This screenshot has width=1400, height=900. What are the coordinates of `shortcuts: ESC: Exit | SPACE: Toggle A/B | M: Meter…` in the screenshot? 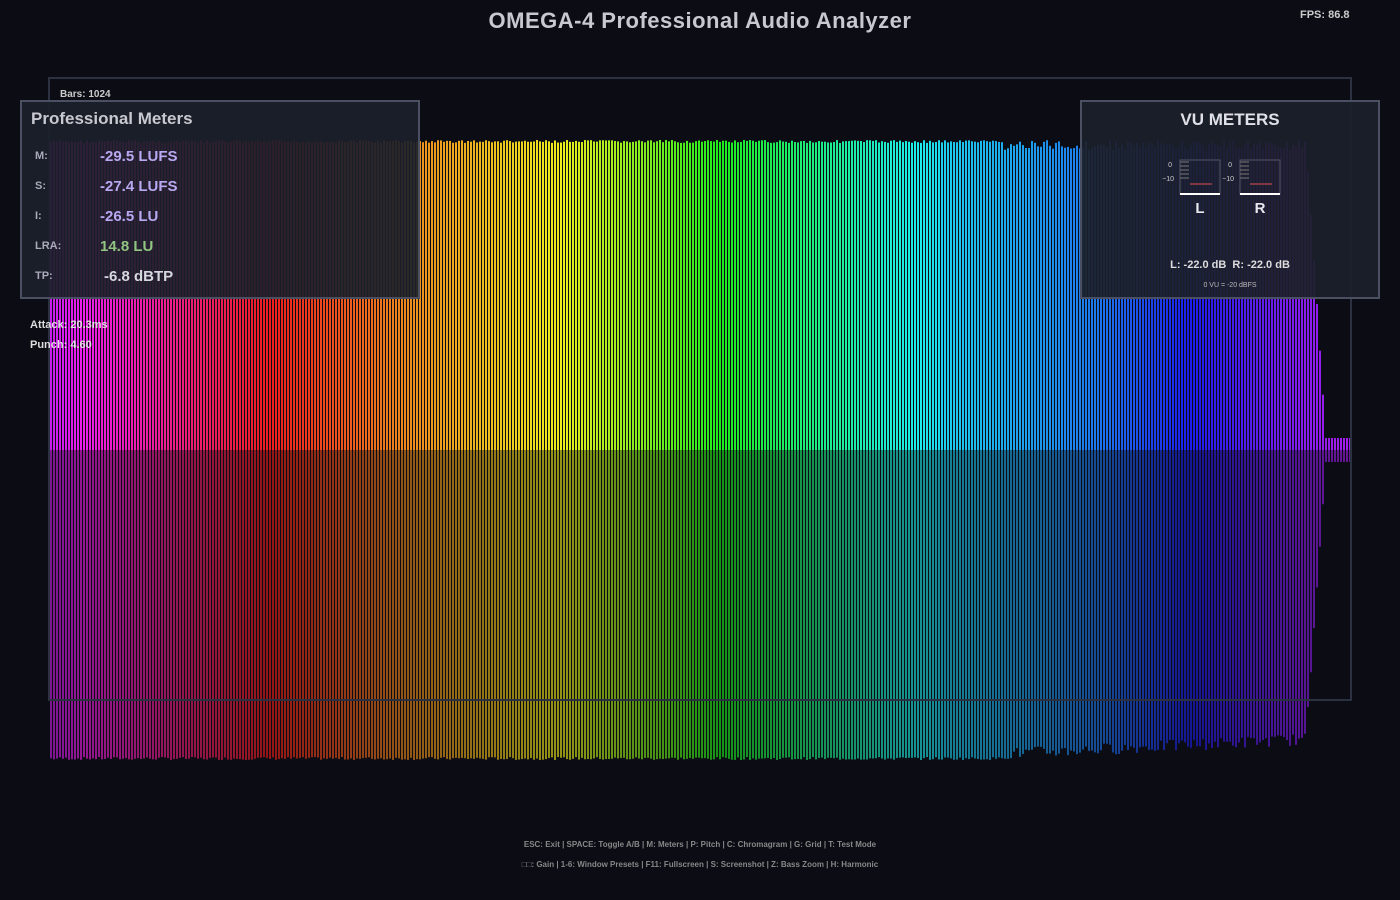 It's located at (700, 844).